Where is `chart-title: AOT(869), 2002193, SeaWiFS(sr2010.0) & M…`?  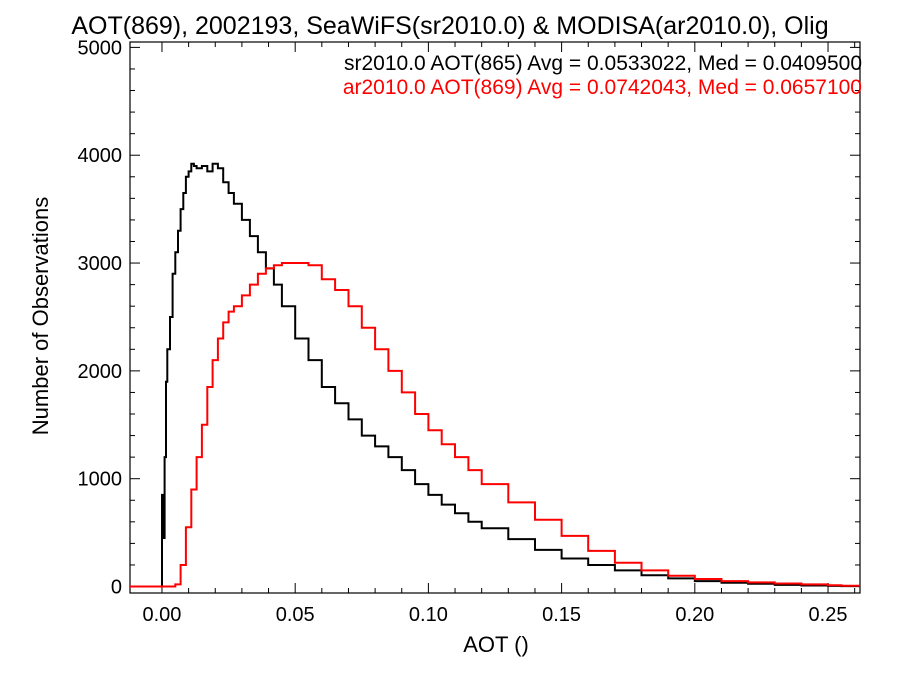 chart-title: AOT(869), 2002193, SeaWiFS(sr2010.0) & M… is located at coordinates (449, 26).